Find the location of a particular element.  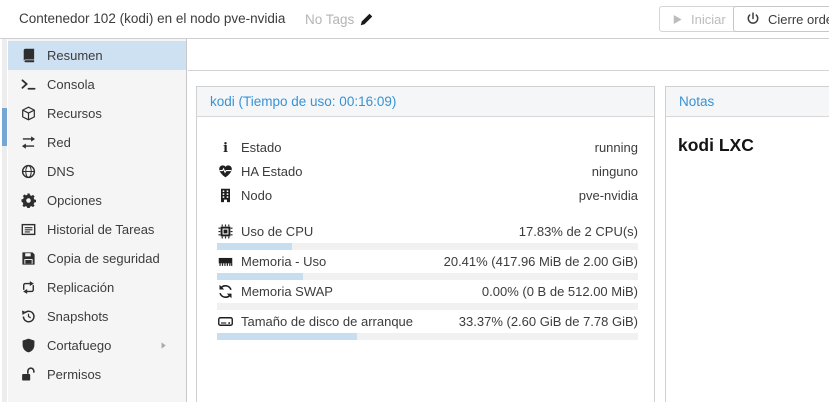

notes-content: kodi LXC is located at coordinates (747, 138).